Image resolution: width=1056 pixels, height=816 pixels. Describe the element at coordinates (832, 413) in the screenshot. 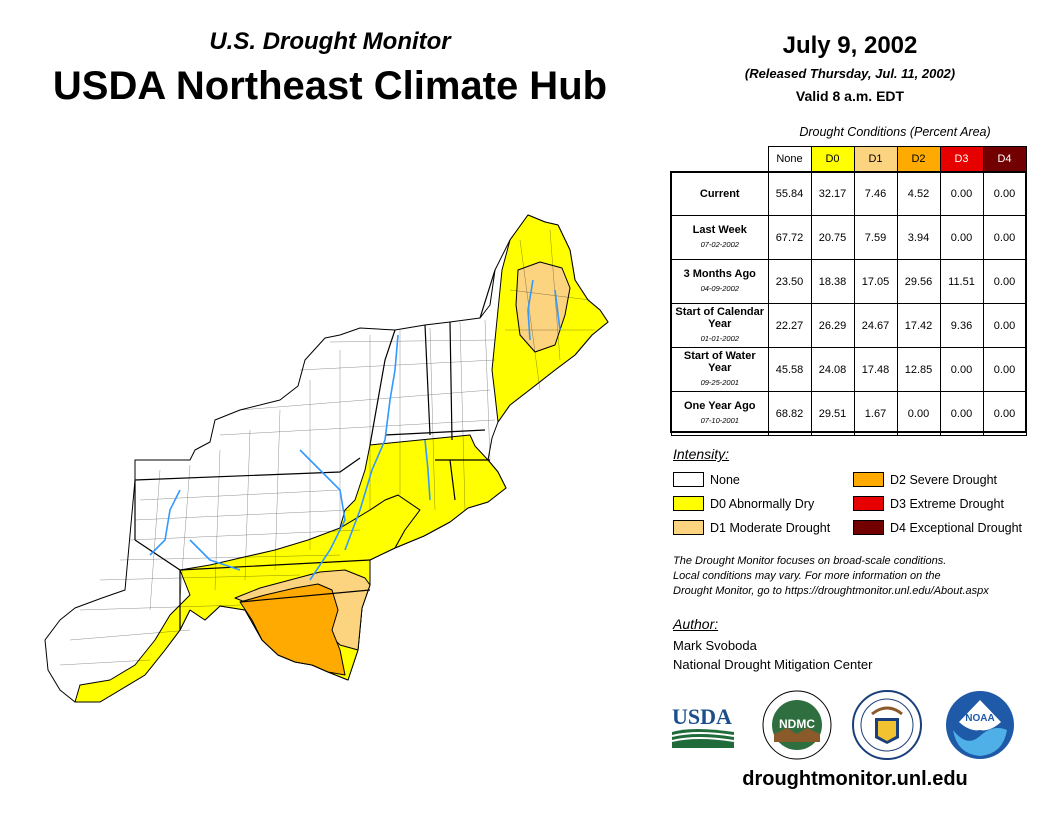

I see `cell-d0: 29.51` at that location.